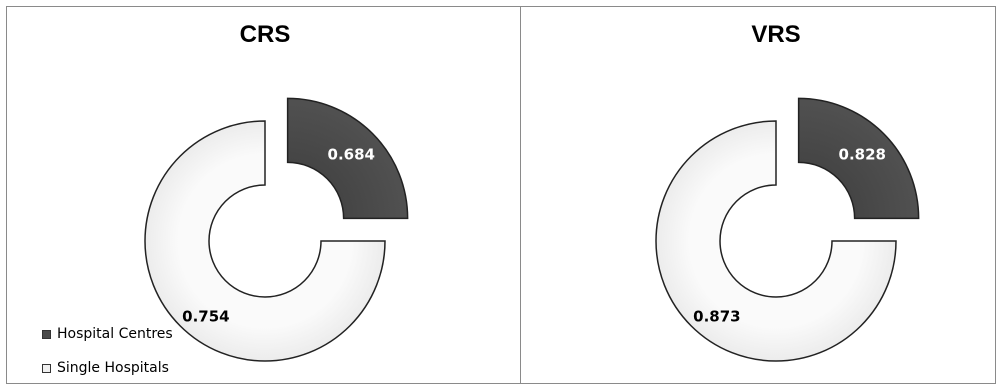  Describe the element at coordinates (46, 334) in the screenshot. I see `legend-swatch-hospital-centres` at that location.